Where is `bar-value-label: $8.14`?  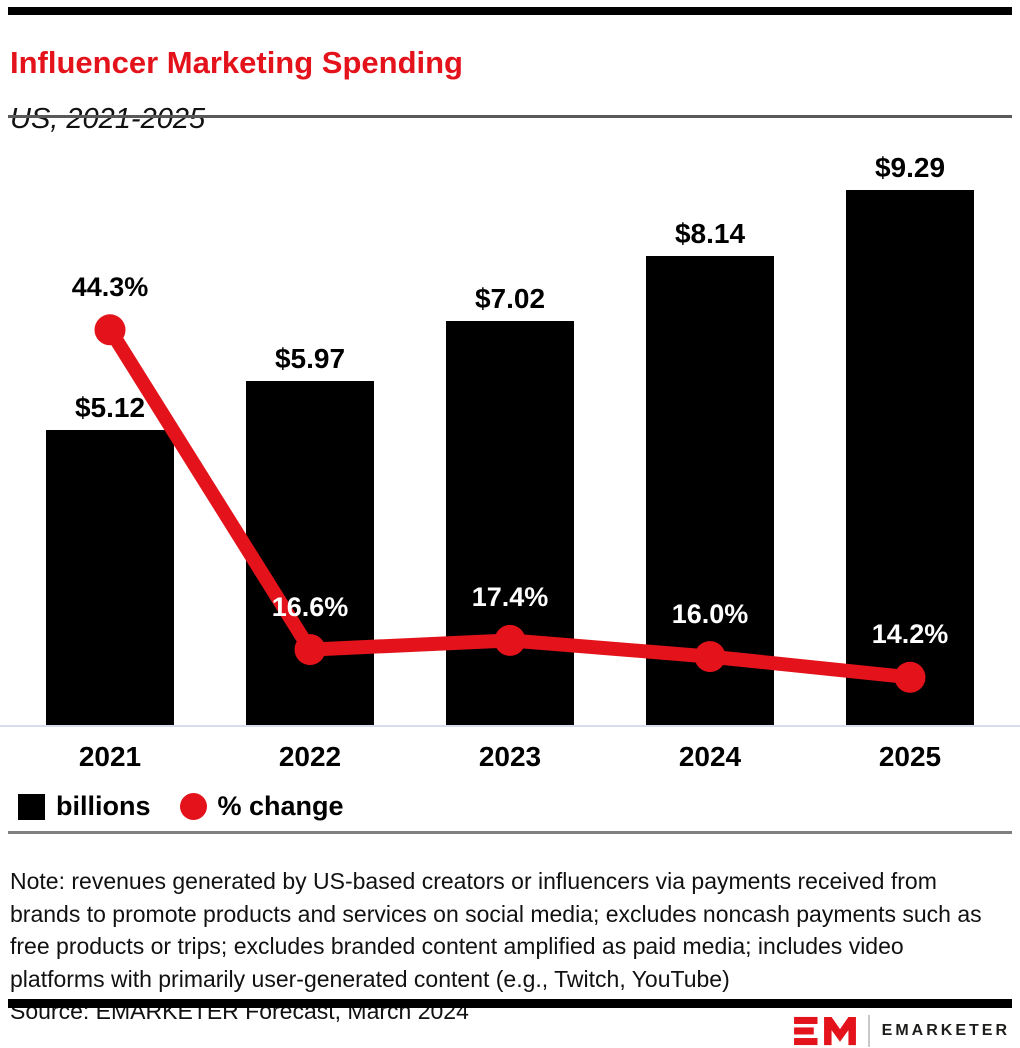 bar-value-label: $8.14 is located at coordinates (710, 234).